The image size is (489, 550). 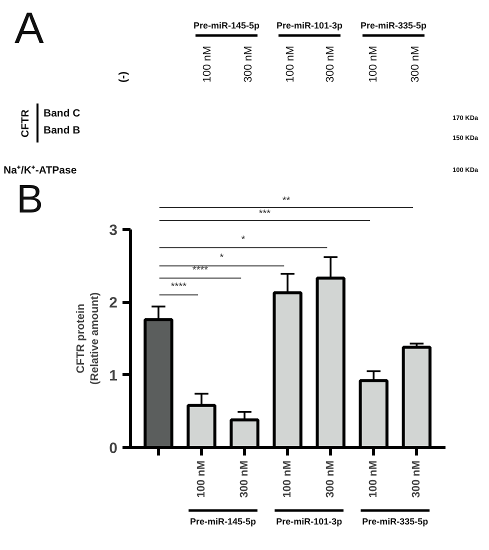 I want to click on text: B, so click(x=30, y=200).